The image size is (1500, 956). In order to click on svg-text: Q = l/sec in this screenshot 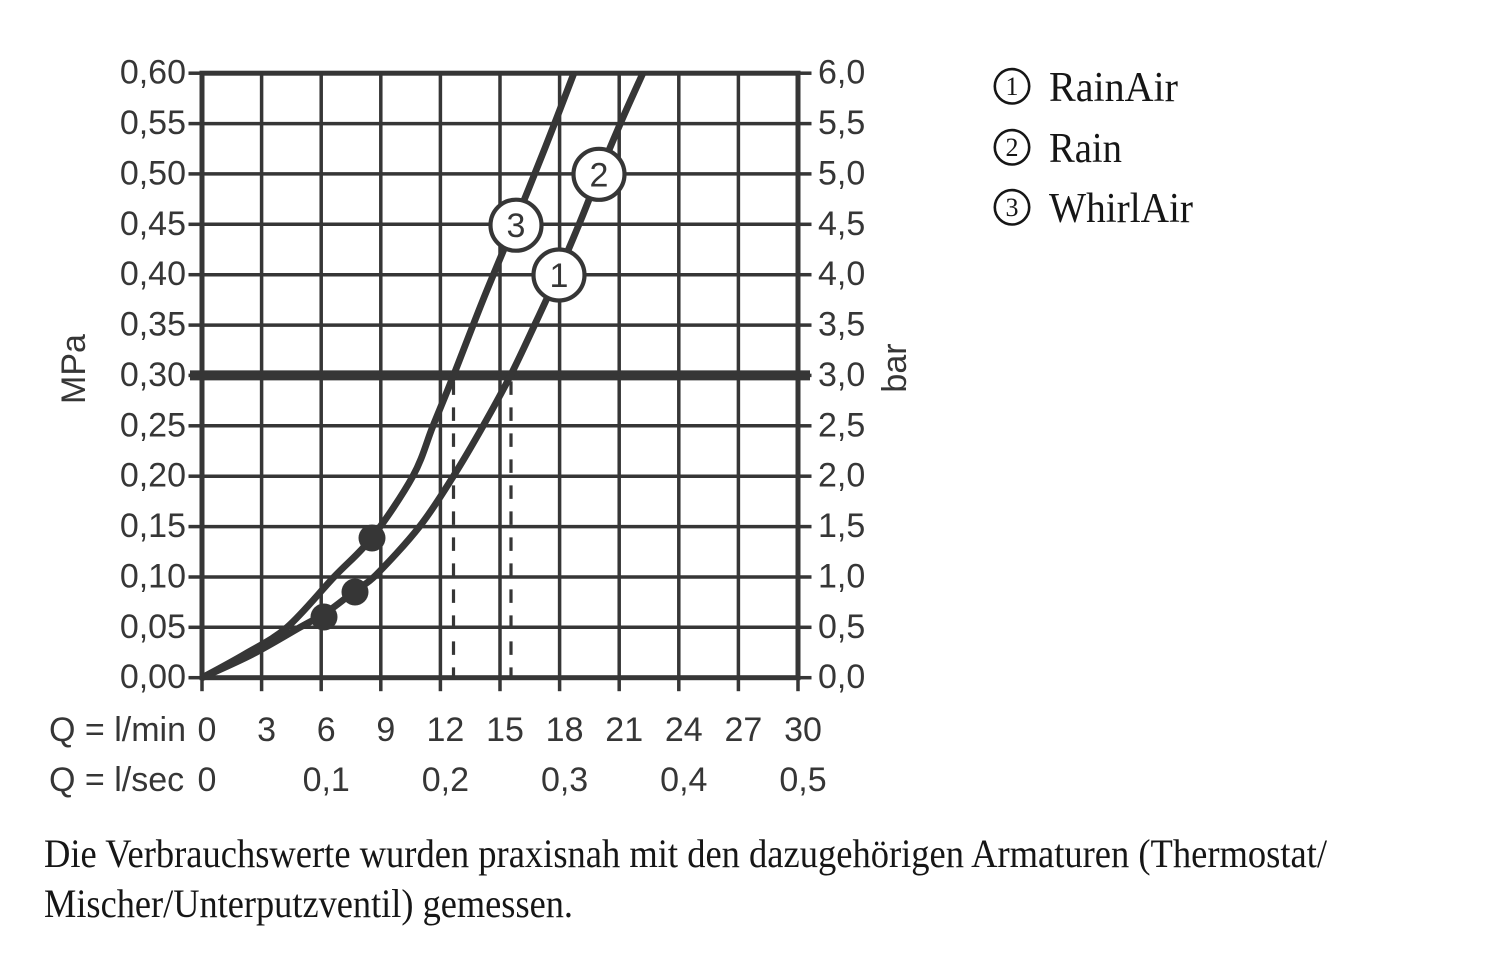, I will do `click(116, 780)`.